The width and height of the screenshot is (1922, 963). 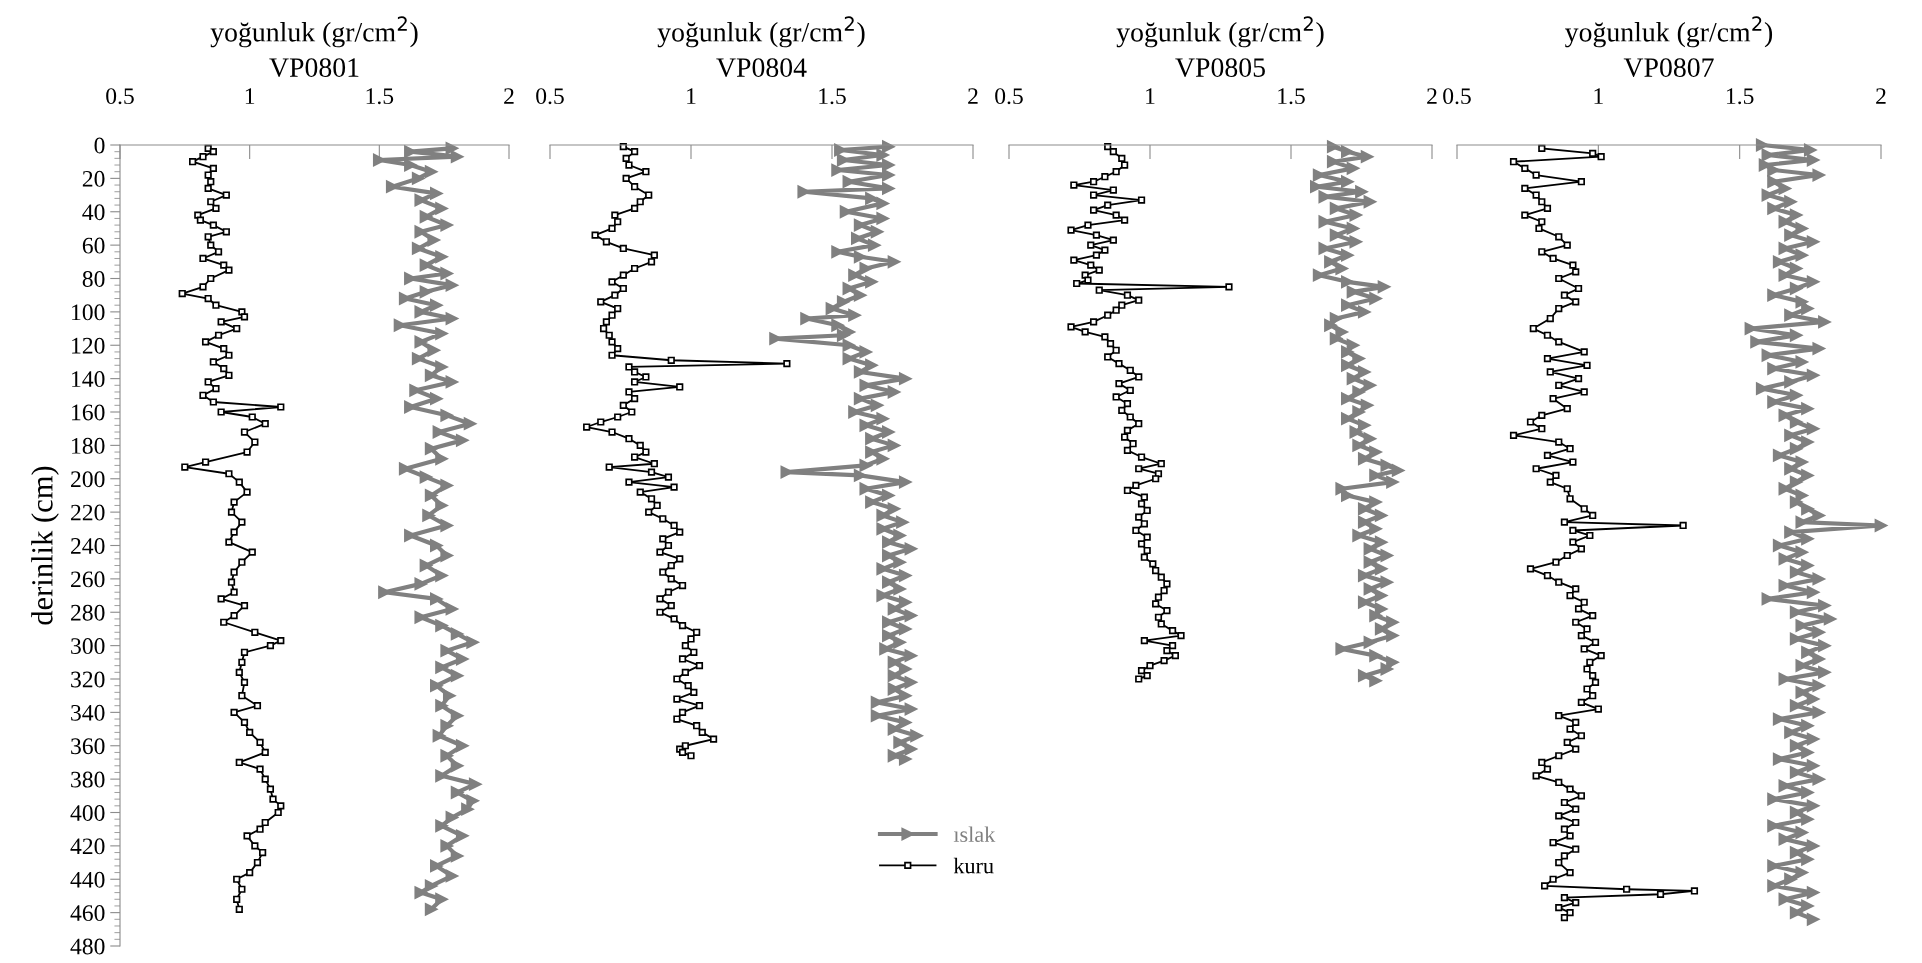 What do you see at coordinates (87, 913) in the screenshot?
I see `y-tick-label: 460` at bounding box center [87, 913].